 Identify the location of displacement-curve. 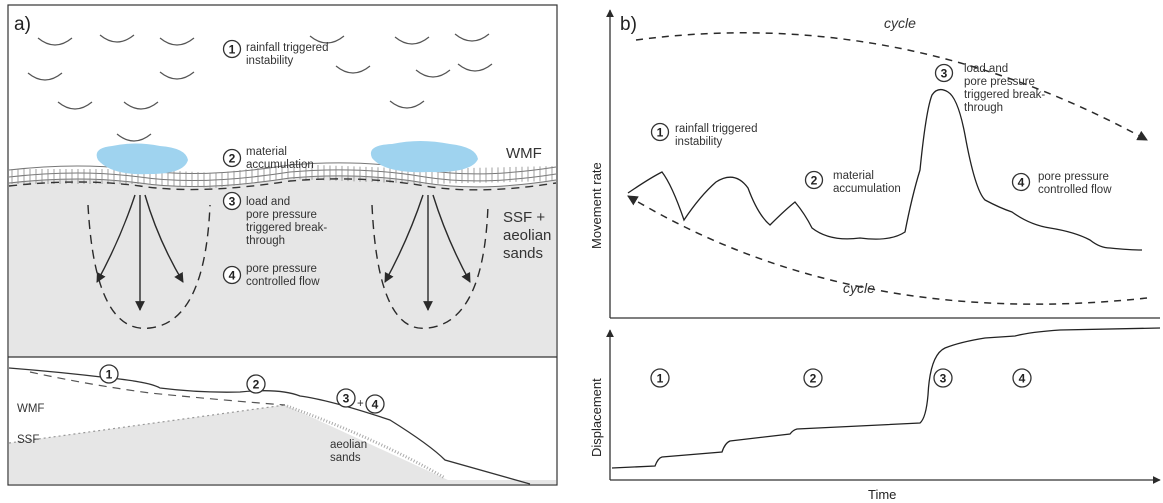
(886, 398).